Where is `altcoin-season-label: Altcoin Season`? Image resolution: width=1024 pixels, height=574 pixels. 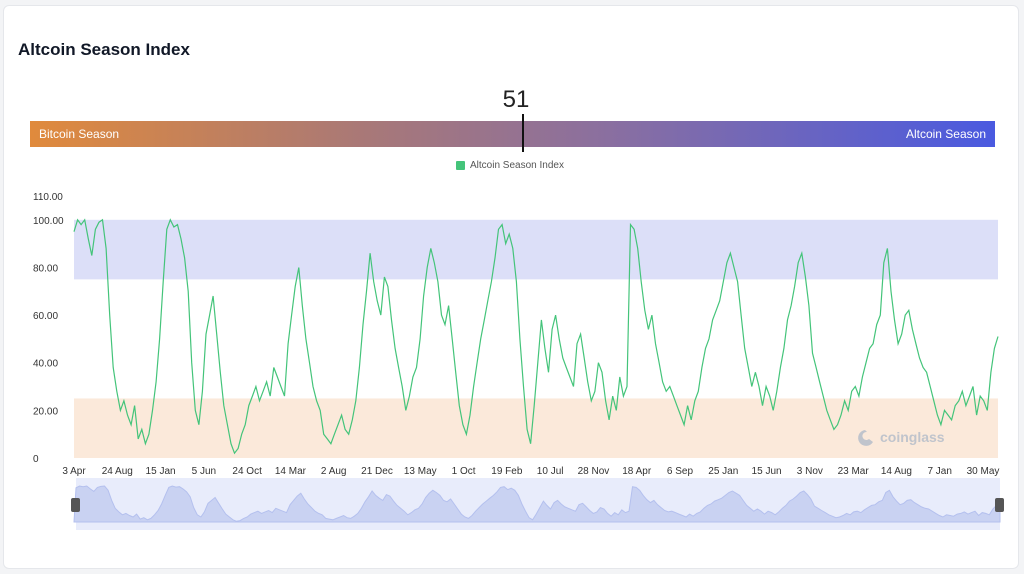 altcoin-season-label: Altcoin Season is located at coordinates (945, 134).